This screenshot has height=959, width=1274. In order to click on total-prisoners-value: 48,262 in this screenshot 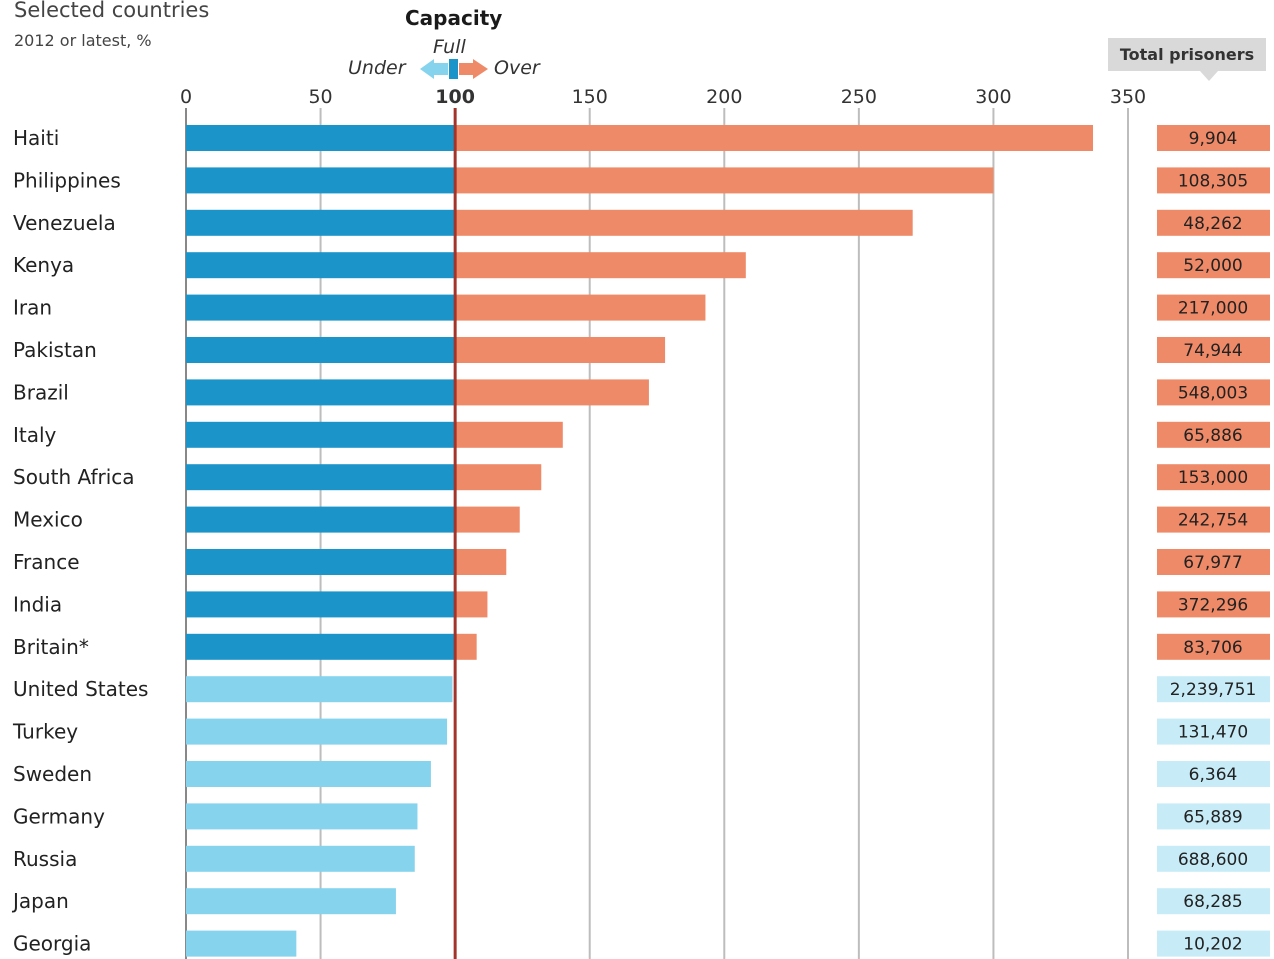, I will do `click(1212, 224)`.